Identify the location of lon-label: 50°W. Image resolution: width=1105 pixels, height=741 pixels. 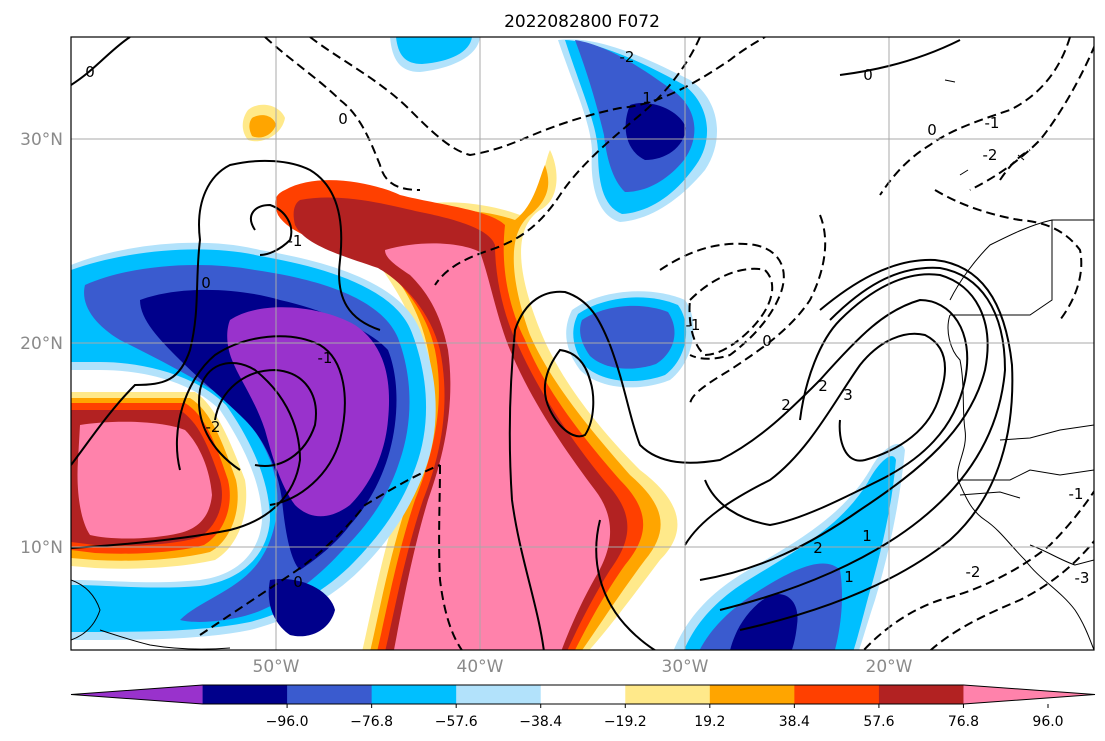
(276, 667).